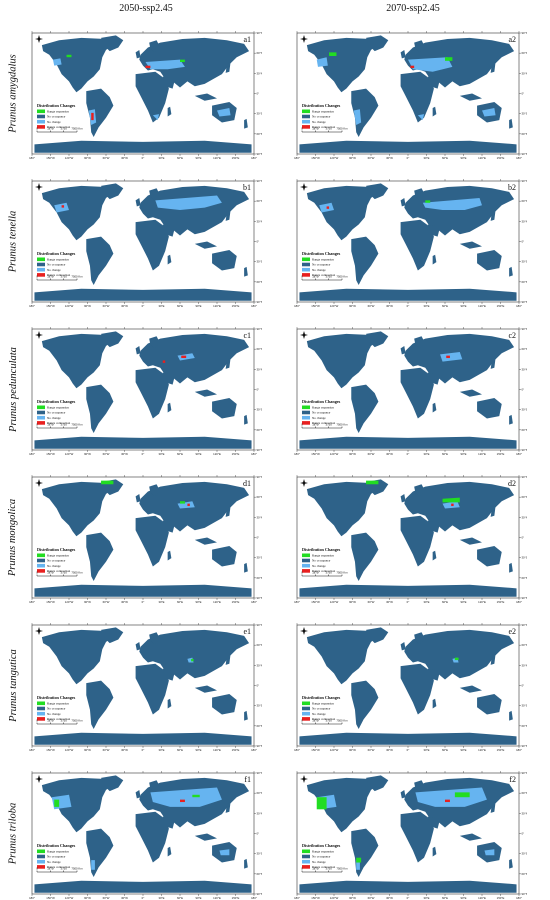  I want to click on legend-label: Range expansion, so click(58, 112).